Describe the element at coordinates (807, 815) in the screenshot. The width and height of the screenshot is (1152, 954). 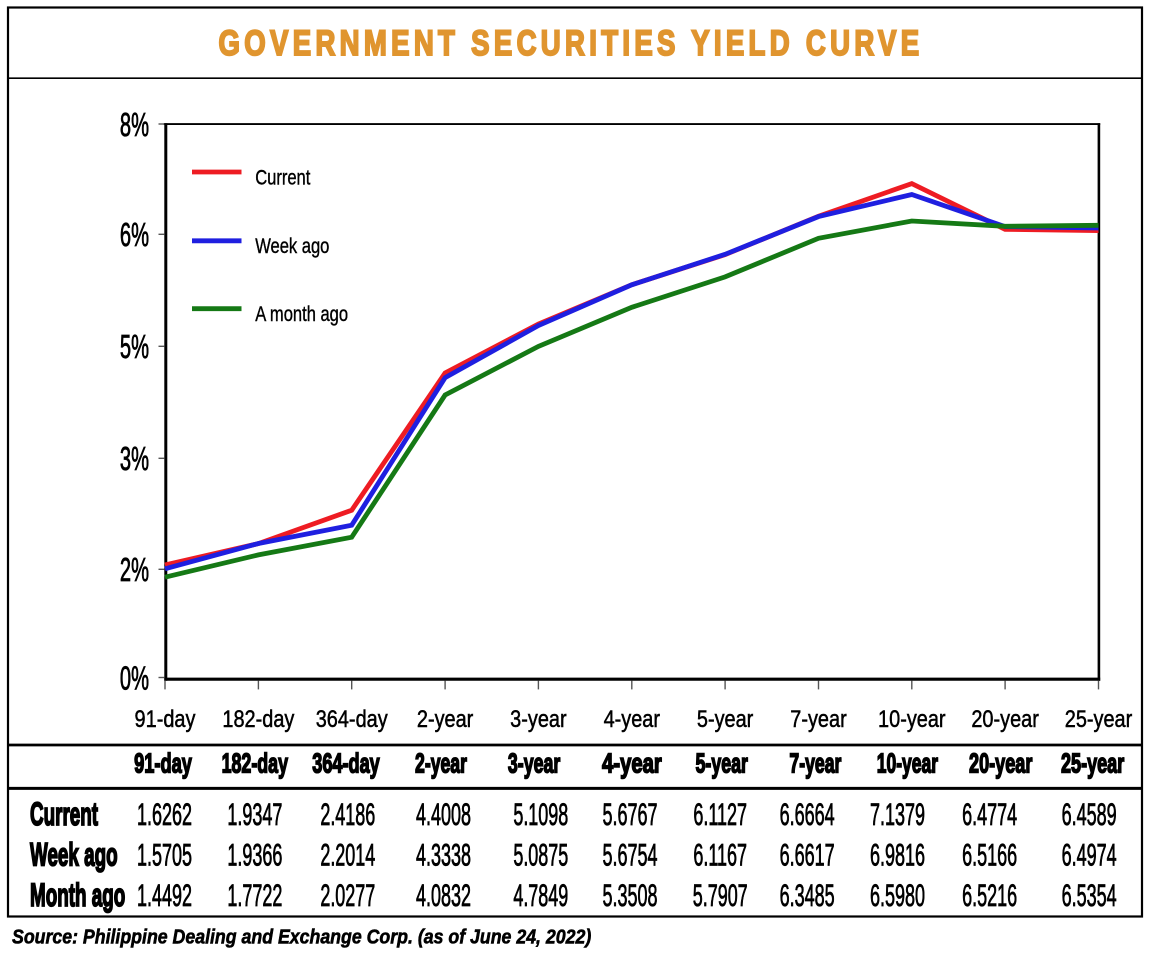
I see `svg-text: 6.6664` at that location.